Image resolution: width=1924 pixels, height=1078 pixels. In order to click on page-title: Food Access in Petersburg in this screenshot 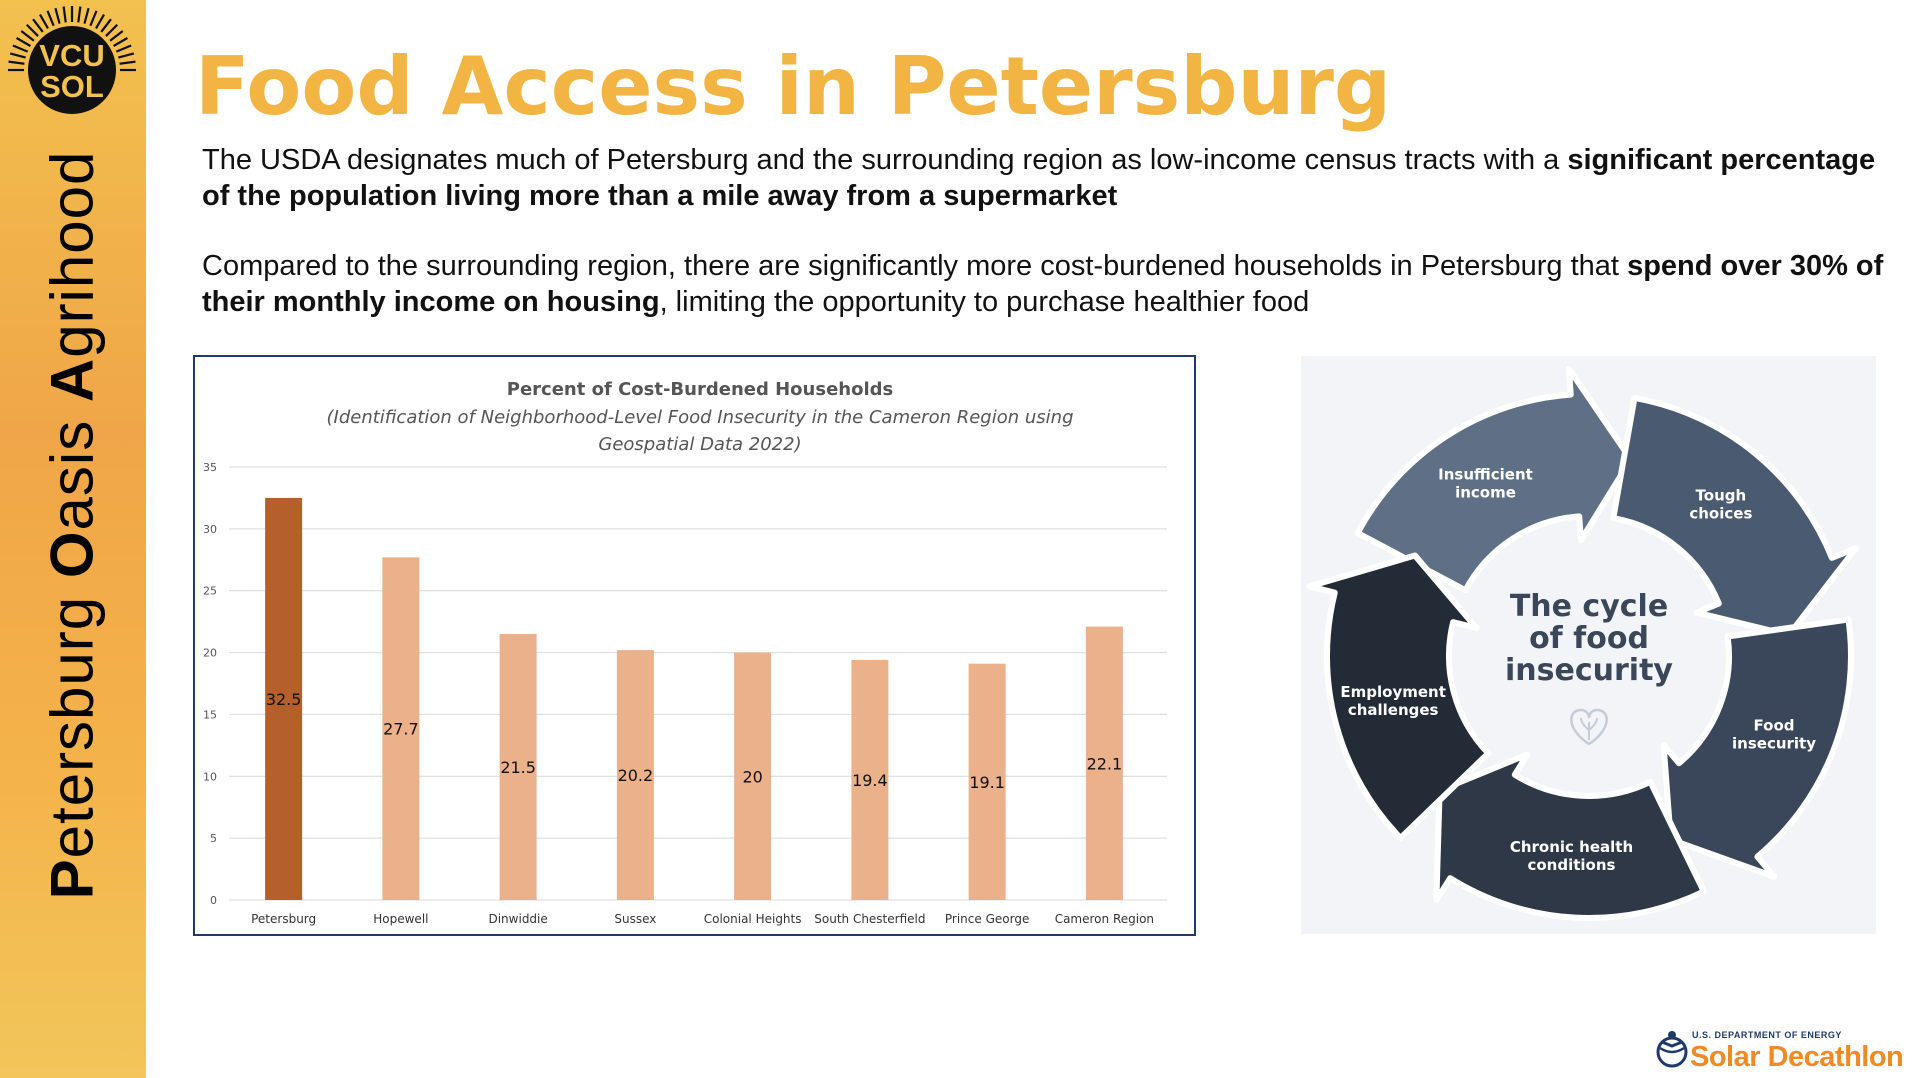, I will do `click(793, 86)`.